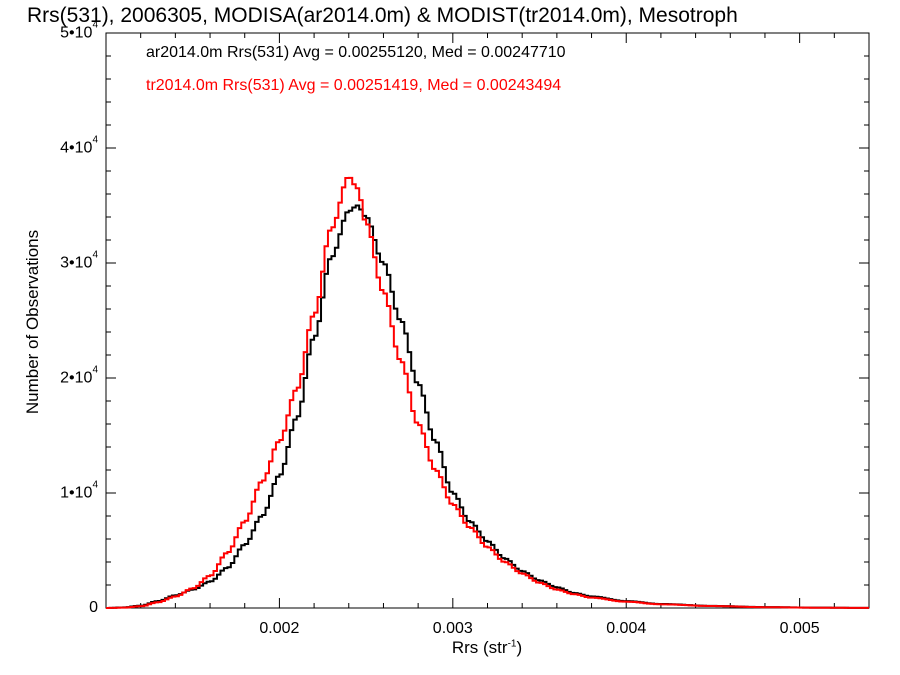 The height and width of the screenshot is (675, 900). I want to click on y-tick-label-text: 2•10, so click(76, 378).